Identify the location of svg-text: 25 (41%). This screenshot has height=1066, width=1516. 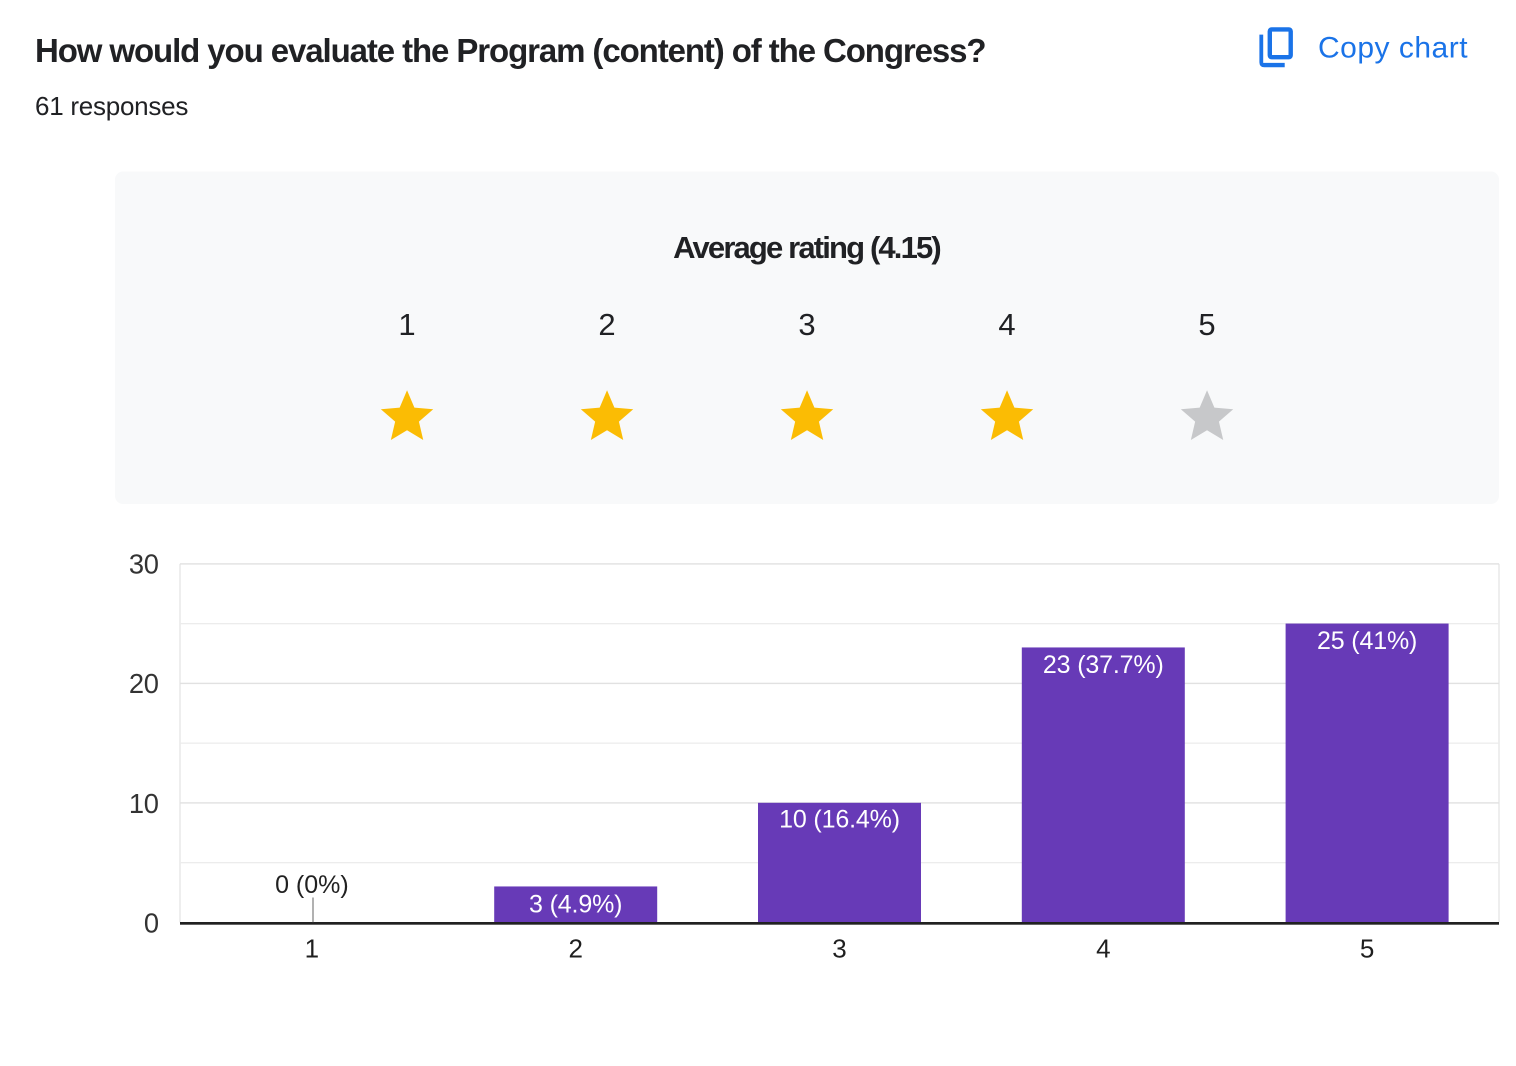
(1367, 641).